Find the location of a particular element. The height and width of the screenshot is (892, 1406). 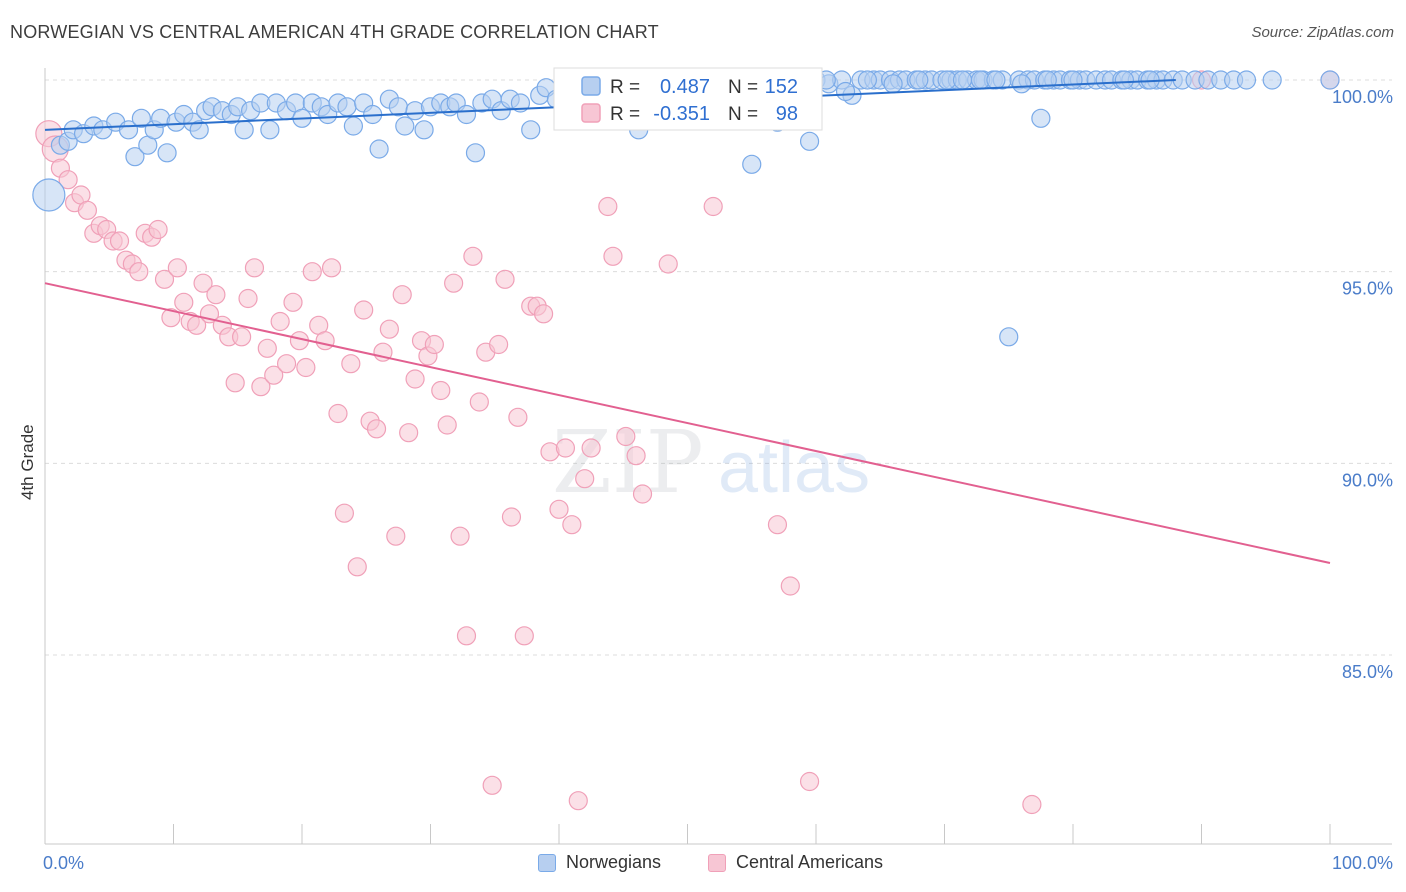

legend-top-swatch-norwegians is located at coordinates (591, 86).